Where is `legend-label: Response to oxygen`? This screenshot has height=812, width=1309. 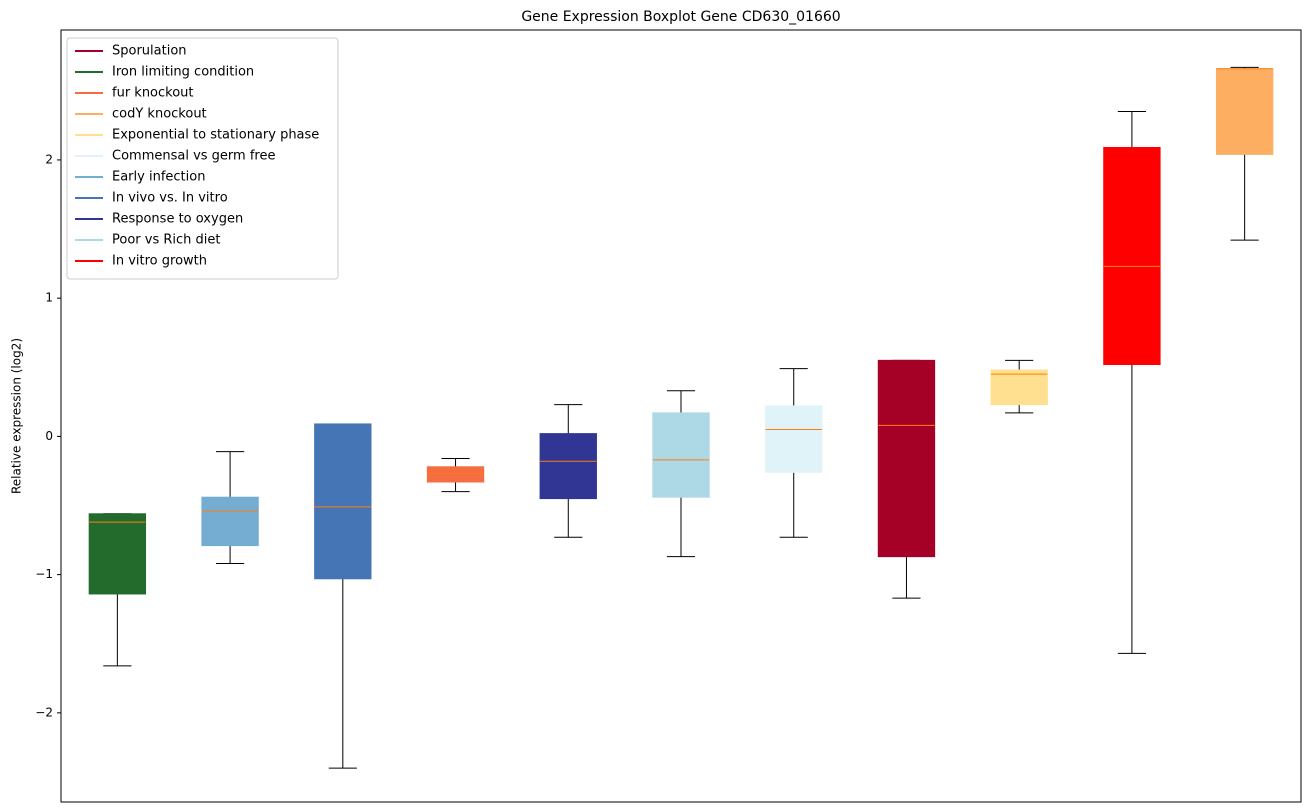
legend-label: Response to oxygen is located at coordinates (177, 219).